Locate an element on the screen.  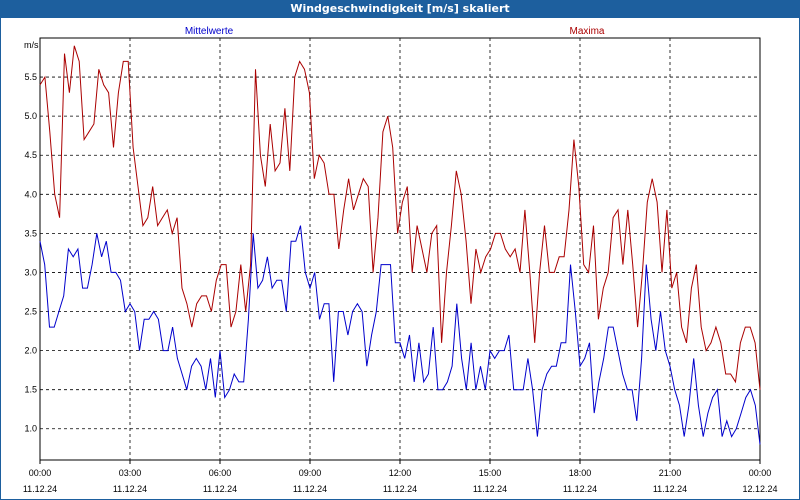
chart-title: Windgeschwindigkeit [m/s] skaliert is located at coordinates (400, 9).